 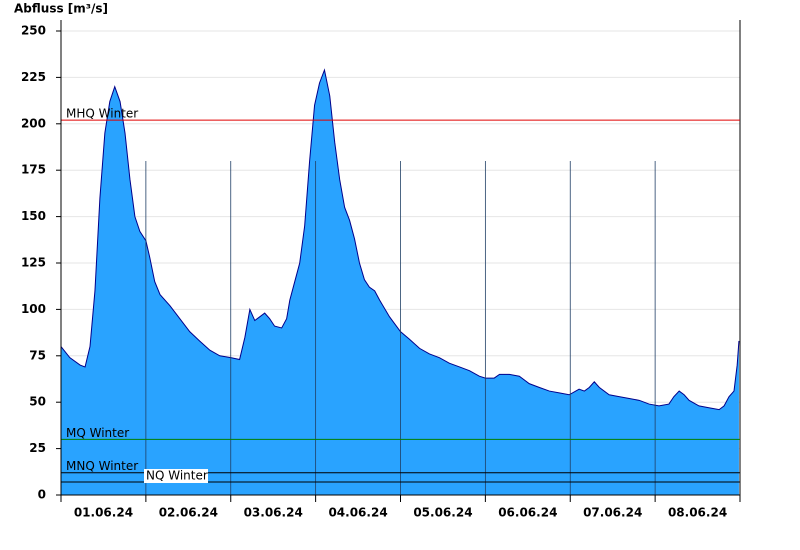 I want to click on y-tick-label: 125, so click(x=33, y=263).